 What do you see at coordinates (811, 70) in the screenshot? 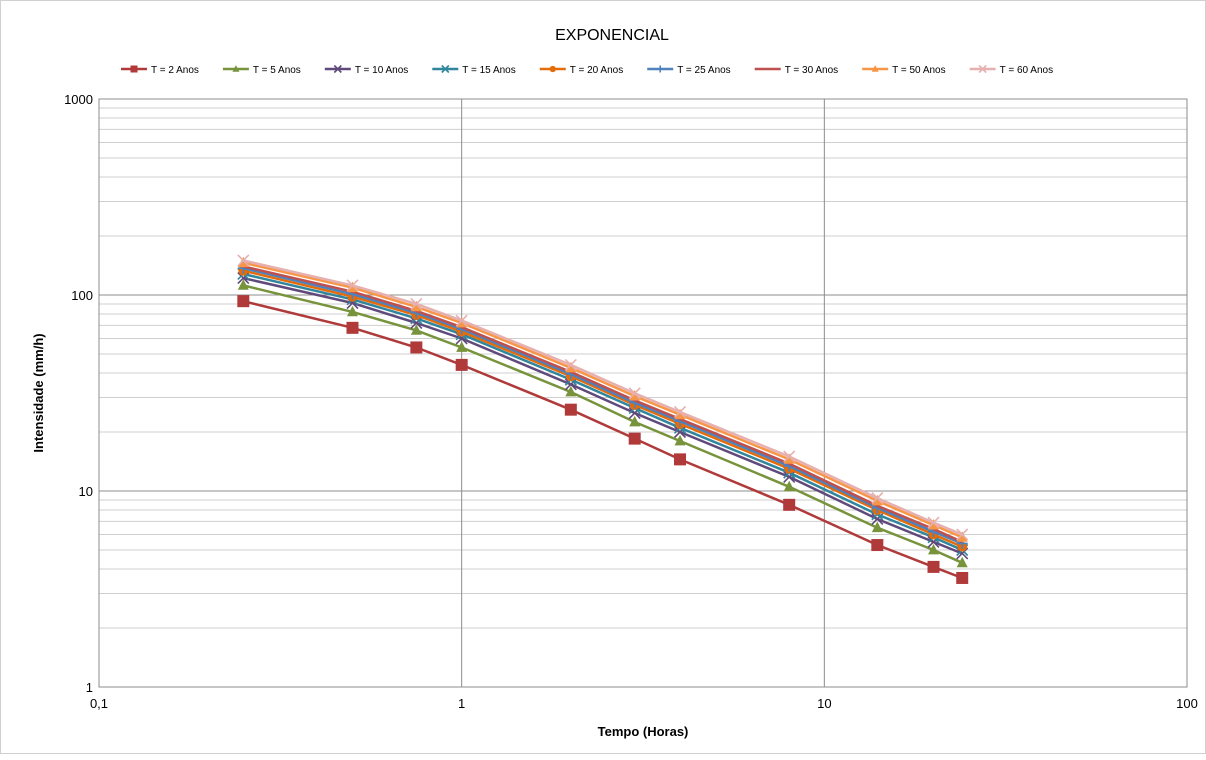
I see `legend-label: T = 30 Anos` at bounding box center [811, 70].